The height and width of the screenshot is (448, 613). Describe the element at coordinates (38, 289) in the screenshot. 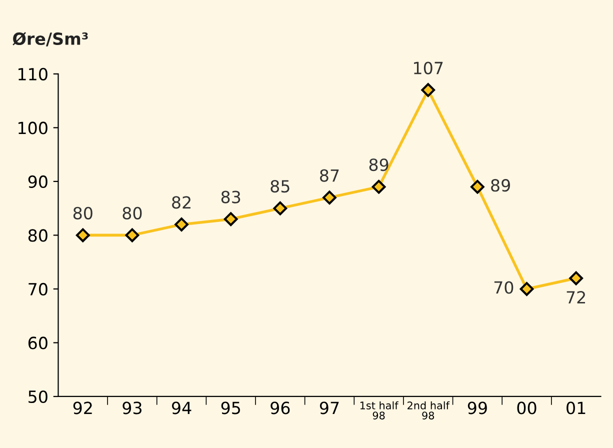

I see `y-tick-label: 70` at that location.